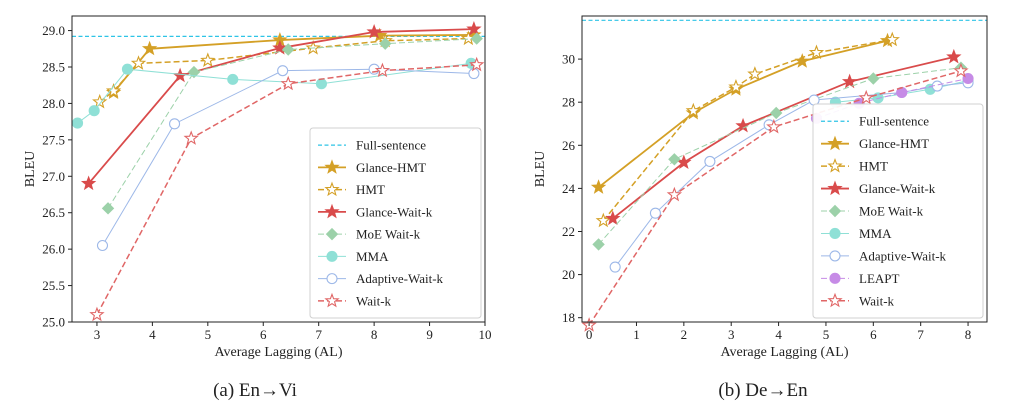 The width and height of the screenshot is (1032, 414). Describe the element at coordinates (53, 176) in the screenshot. I see `y-tick-label: 27.0` at that location.